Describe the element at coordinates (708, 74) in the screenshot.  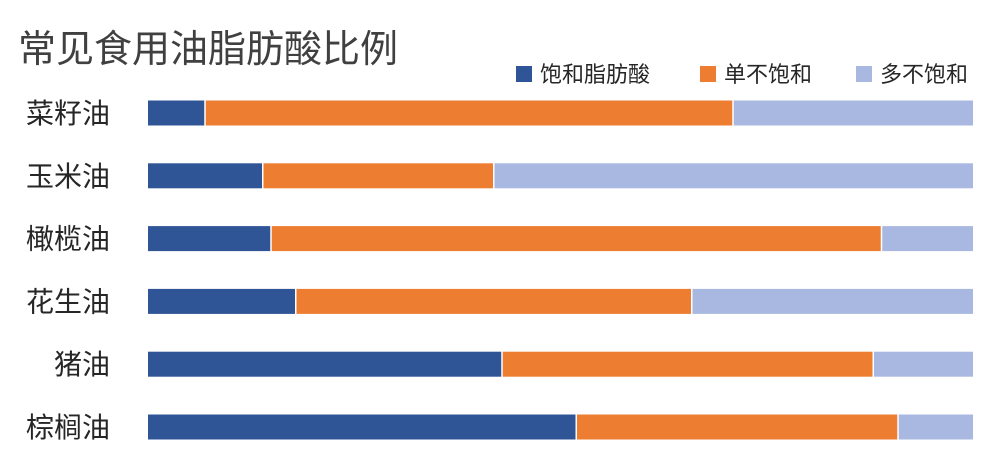
I see `legend-swatch-monounsaturated` at that location.